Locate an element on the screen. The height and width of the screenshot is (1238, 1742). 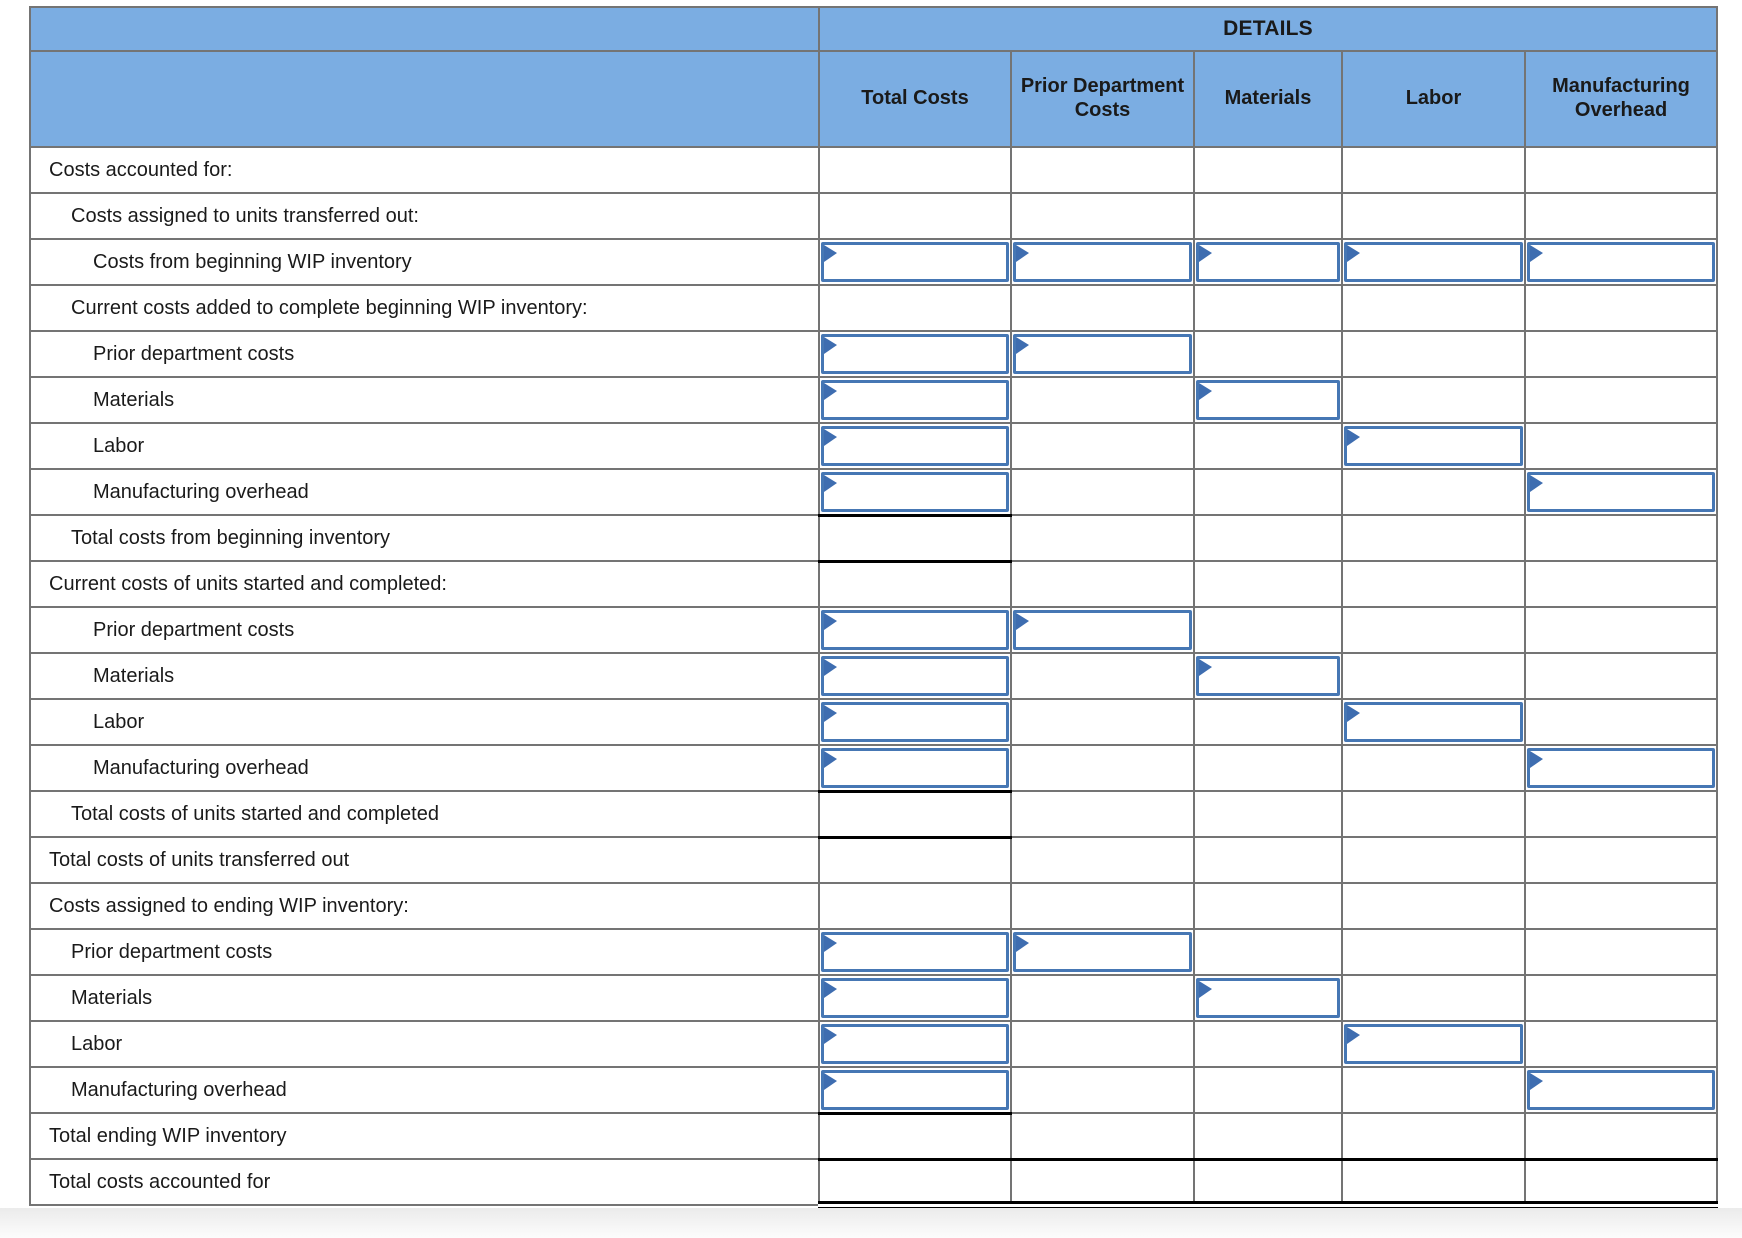
row-label: Total costs accounted for is located at coordinates (424, 1182).